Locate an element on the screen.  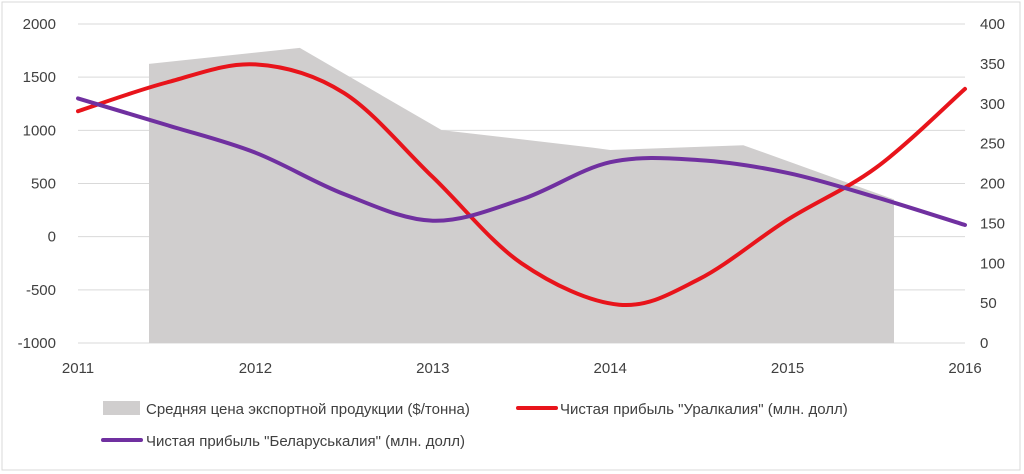
right-tick-label: 100 is located at coordinates (992, 263).